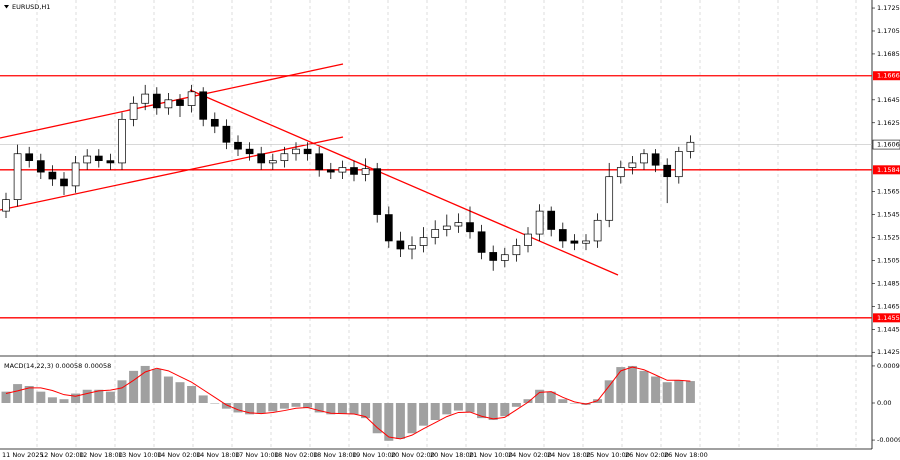 The height and width of the screenshot is (460, 900). What do you see at coordinates (218, 455) in the screenshot?
I see `x-tick-label: 14 Nov 18:00` at bounding box center [218, 455].